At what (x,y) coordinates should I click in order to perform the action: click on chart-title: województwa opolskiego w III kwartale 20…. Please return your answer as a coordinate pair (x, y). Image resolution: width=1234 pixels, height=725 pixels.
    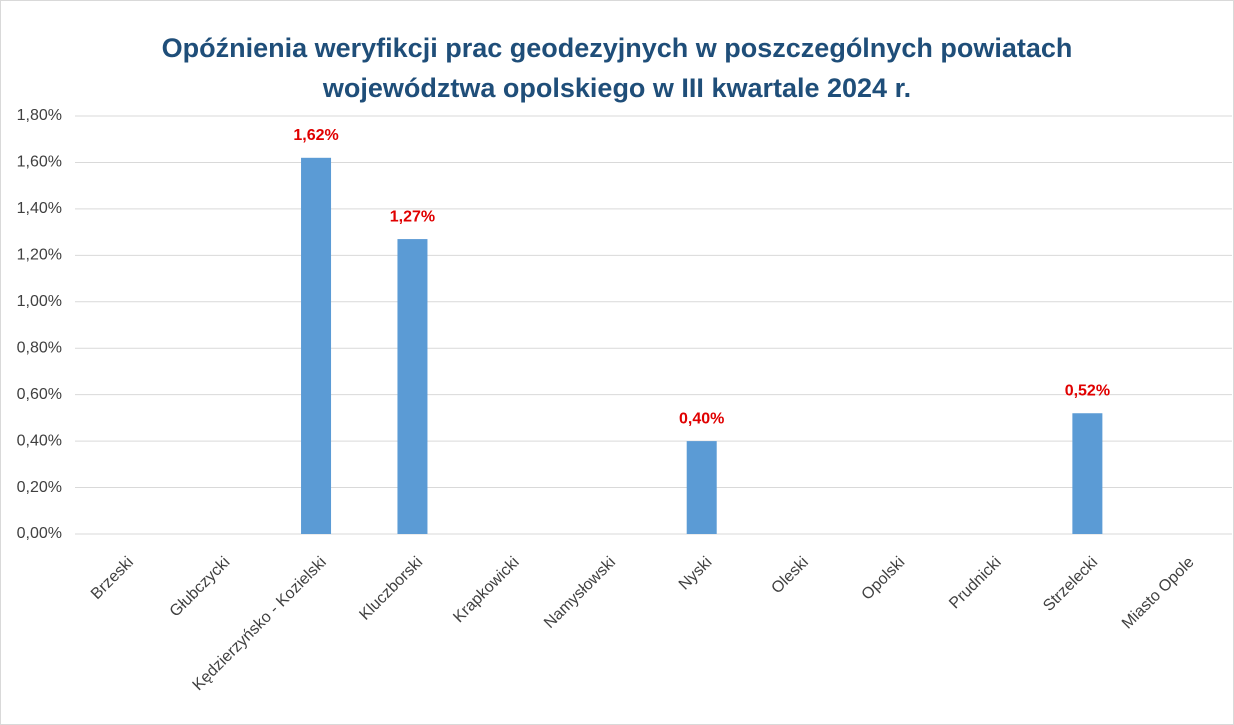
    Looking at the image, I should click on (616, 88).